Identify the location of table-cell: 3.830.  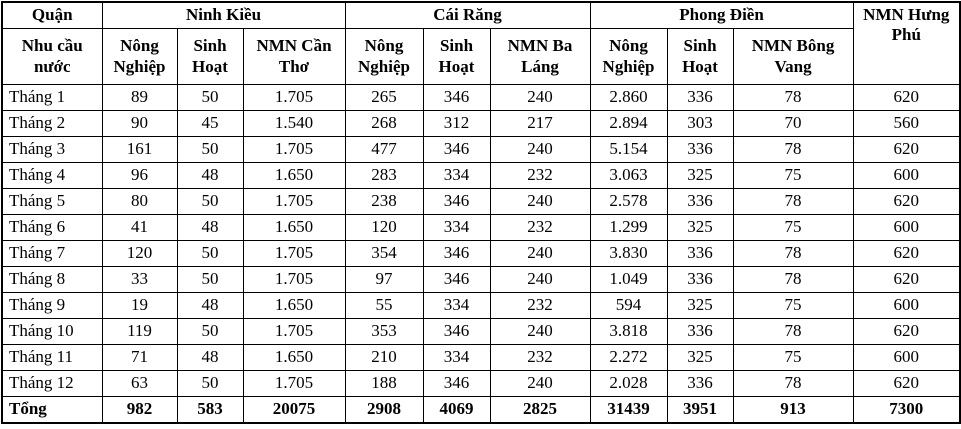
(628, 253).